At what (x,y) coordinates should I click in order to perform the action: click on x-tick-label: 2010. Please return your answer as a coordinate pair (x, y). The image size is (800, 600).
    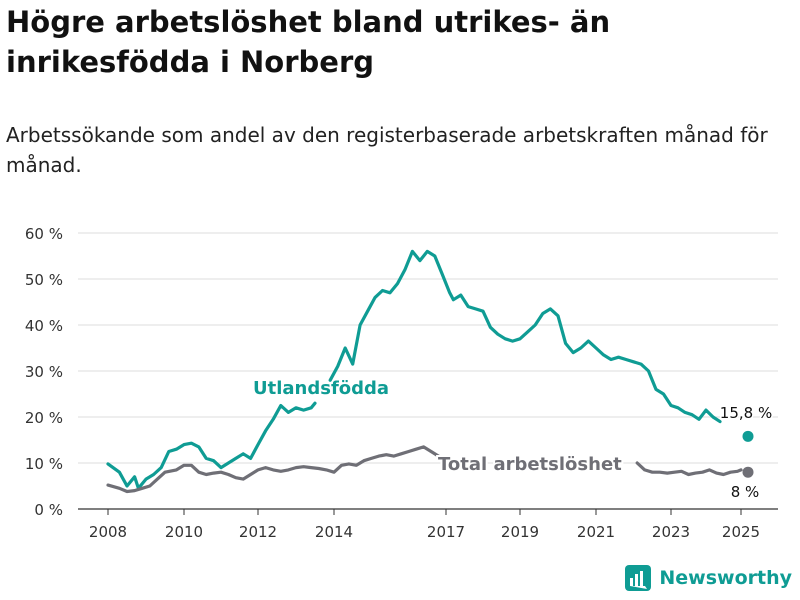
    Looking at the image, I should click on (184, 532).